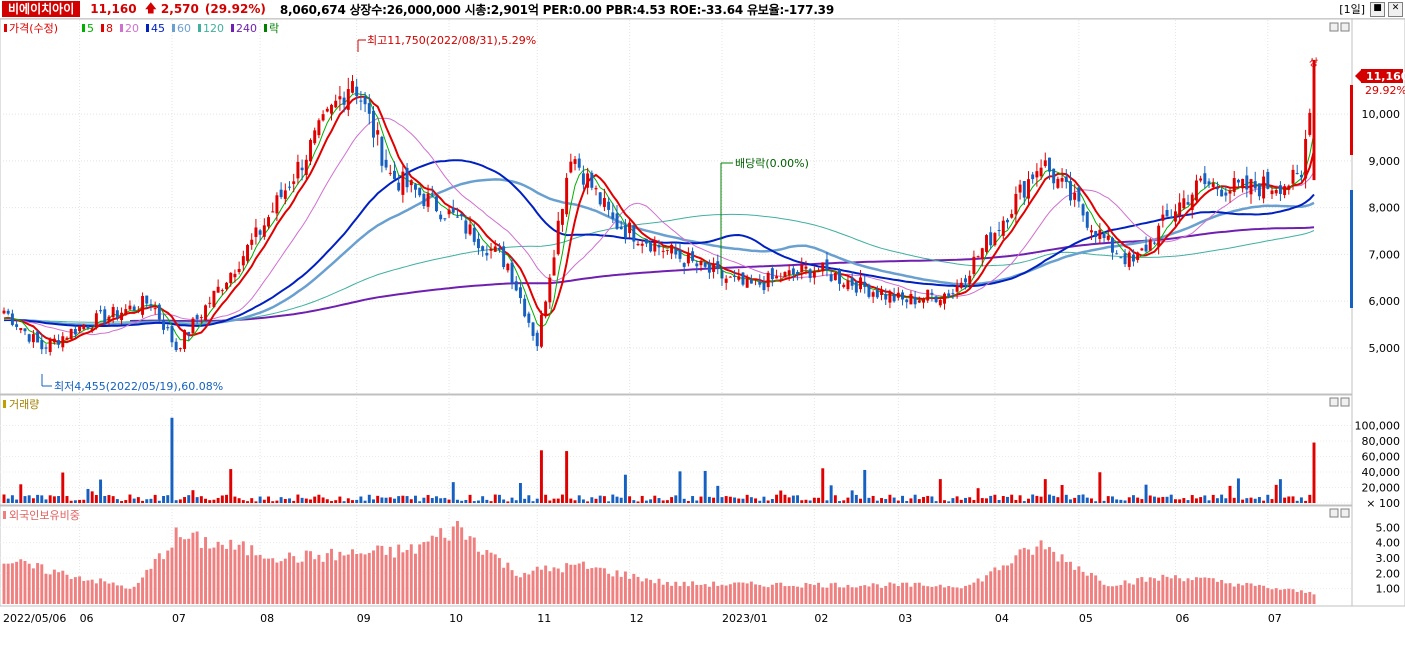 This screenshot has height=648, width=1405. What do you see at coordinates (905, 618) in the screenshot?
I see `x-tick-label: 03` at bounding box center [905, 618].